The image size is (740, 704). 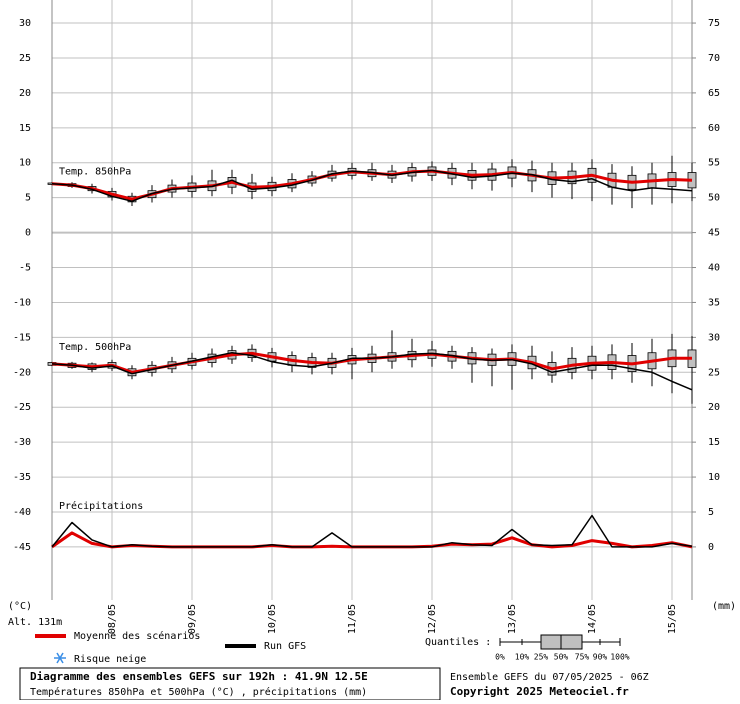 What do you see at coordinates (192, 619) in the screenshot?
I see `x-tick-label: 09/05` at bounding box center [192, 619].